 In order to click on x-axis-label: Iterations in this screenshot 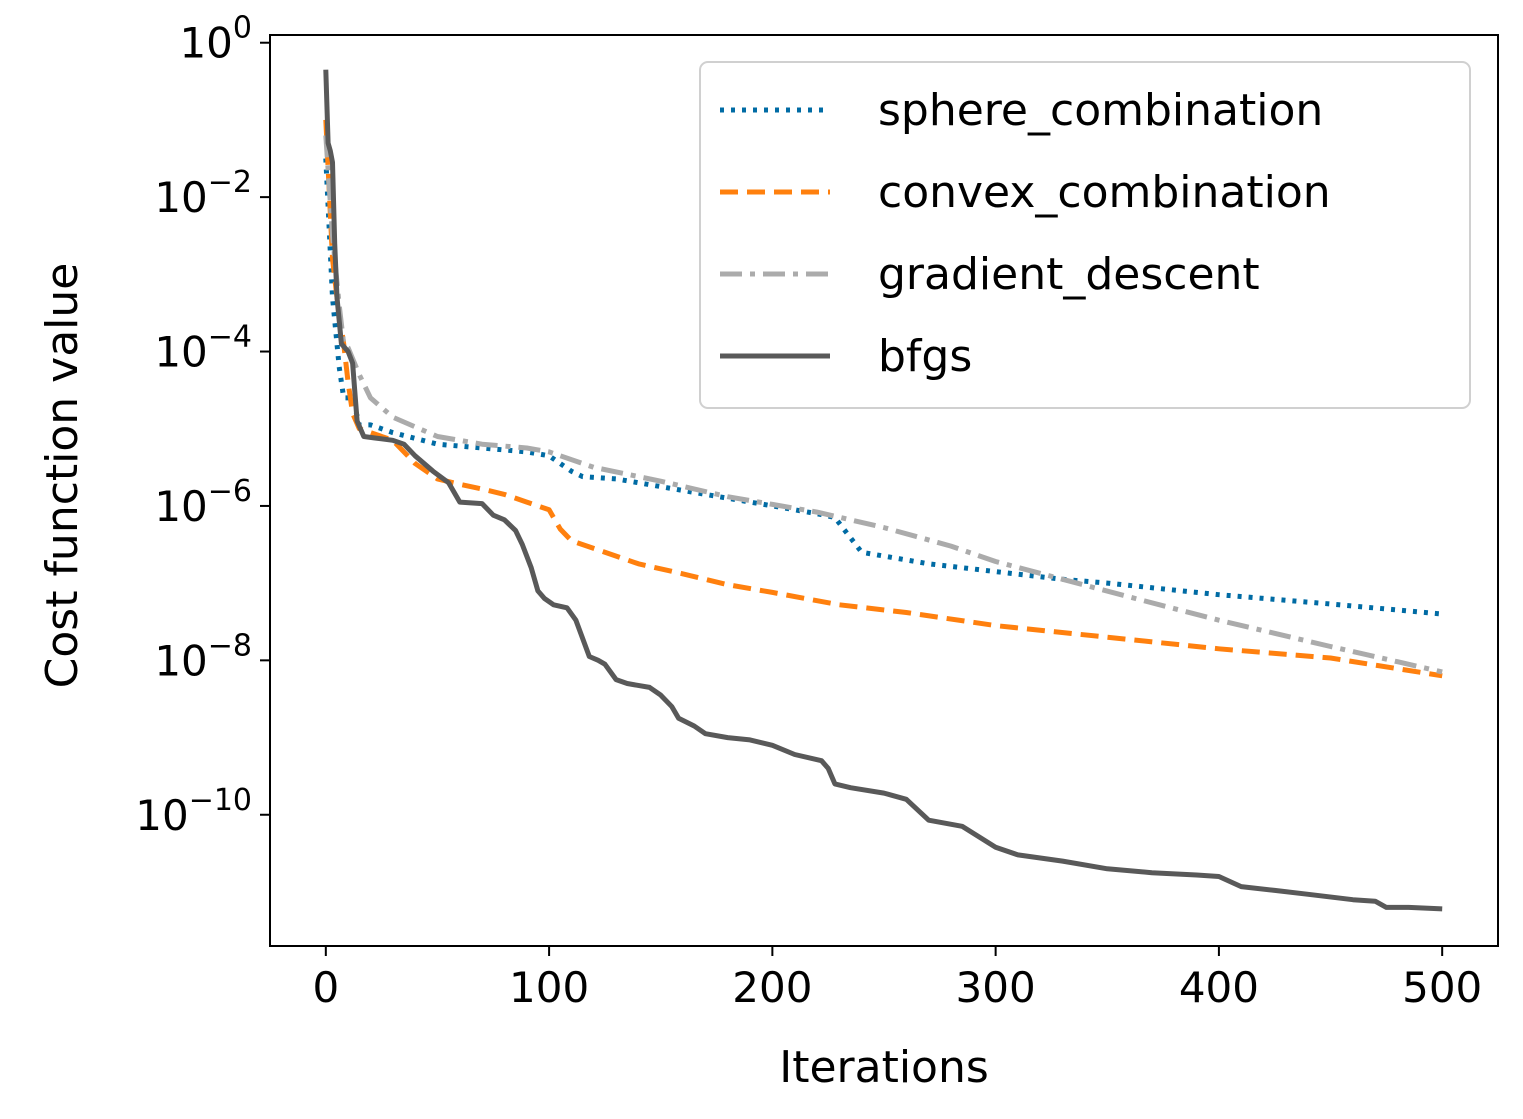, I will do `click(884, 1067)`.